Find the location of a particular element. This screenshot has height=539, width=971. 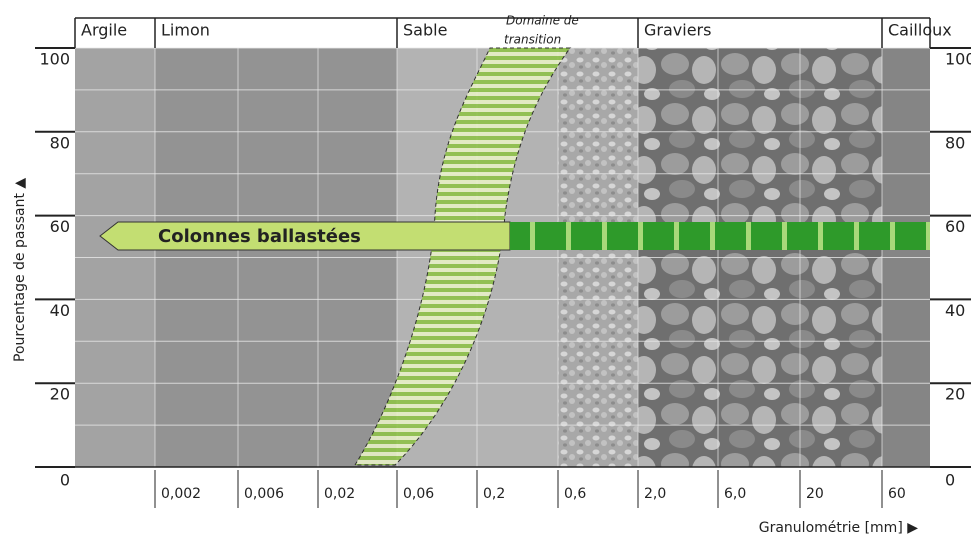

x-axis-title: Granulométrie [mm] ▶ is located at coordinates (838, 528).